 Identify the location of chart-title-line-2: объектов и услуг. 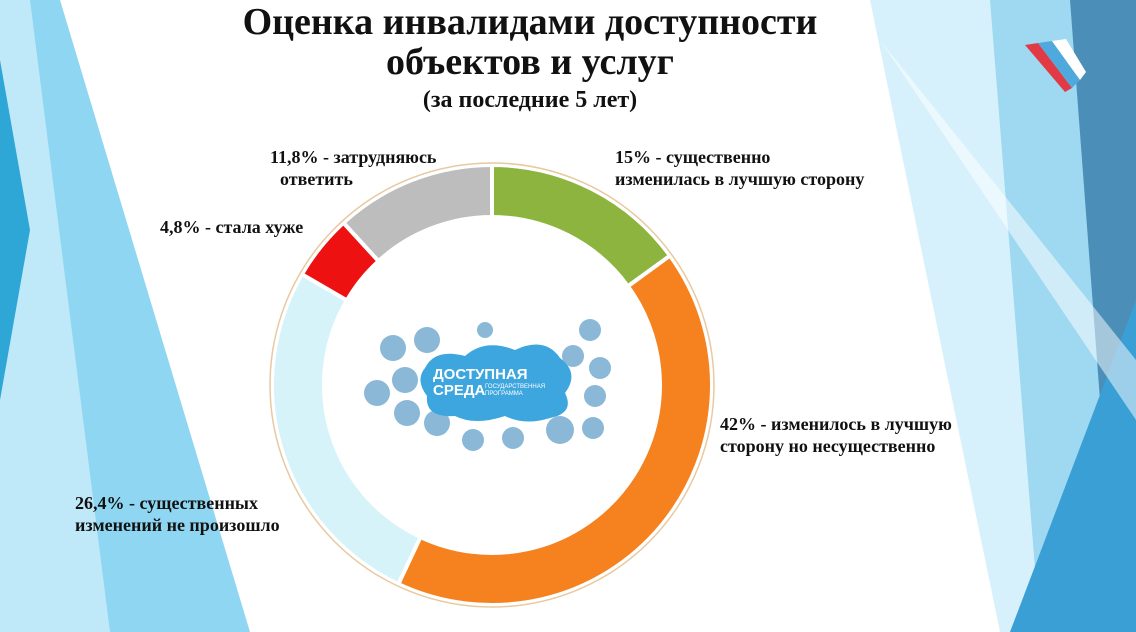
(530, 62).